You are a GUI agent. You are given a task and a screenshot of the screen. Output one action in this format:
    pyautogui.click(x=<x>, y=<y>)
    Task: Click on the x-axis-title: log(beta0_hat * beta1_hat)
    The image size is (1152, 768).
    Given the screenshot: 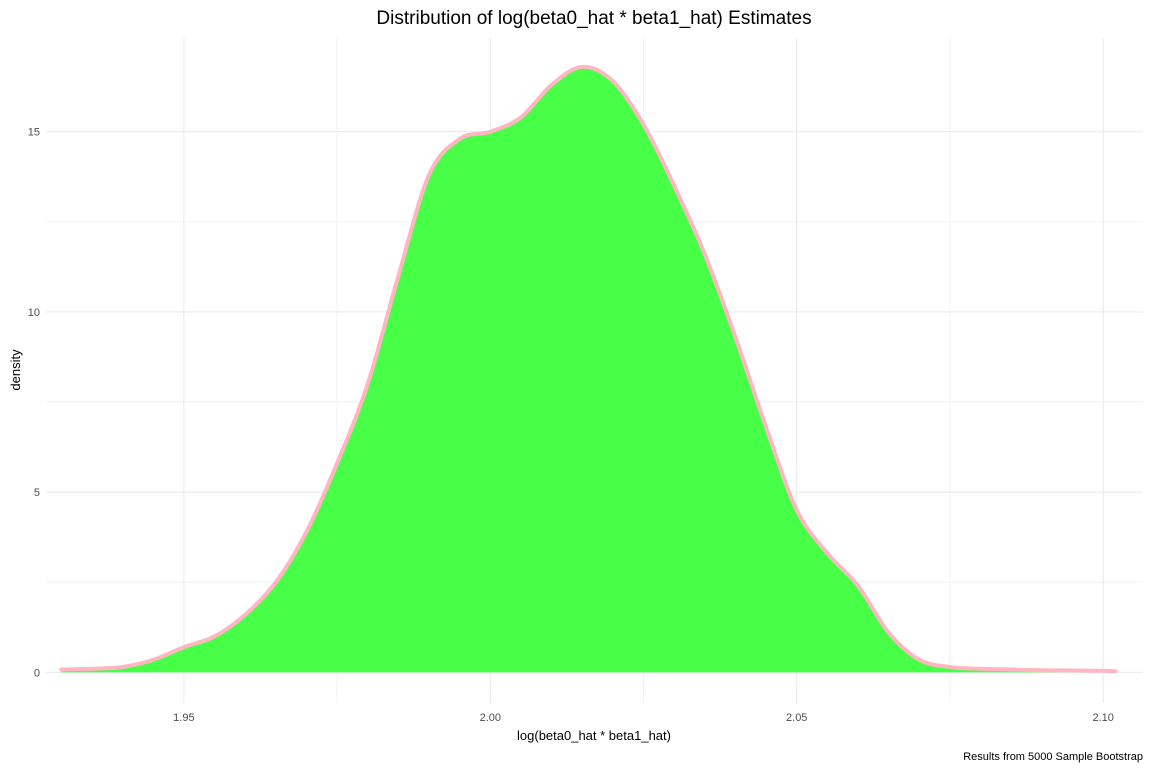 What is the action you would take?
    pyautogui.click(x=594, y=735)
    